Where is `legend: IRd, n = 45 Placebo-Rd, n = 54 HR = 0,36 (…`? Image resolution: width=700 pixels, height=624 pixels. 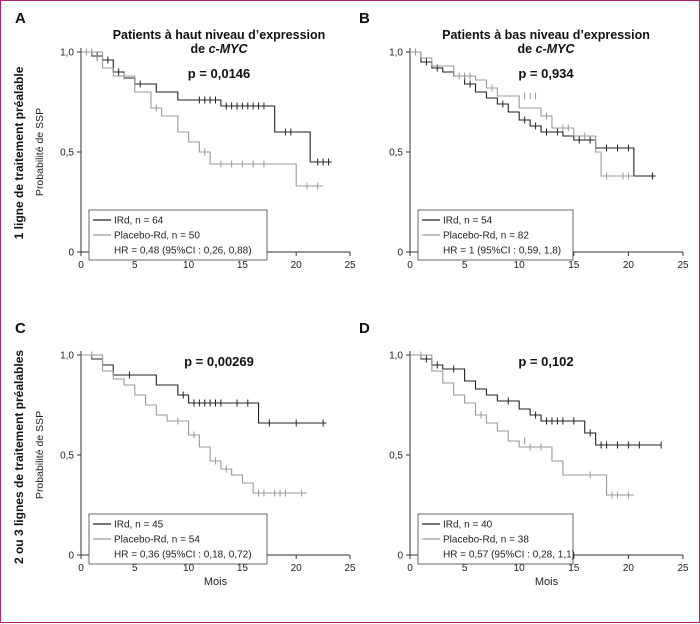 legend: IRd, n = 45 Placebo-Rd, n = 54 HR = 0,36 (… is located at coordinates (178, 539).